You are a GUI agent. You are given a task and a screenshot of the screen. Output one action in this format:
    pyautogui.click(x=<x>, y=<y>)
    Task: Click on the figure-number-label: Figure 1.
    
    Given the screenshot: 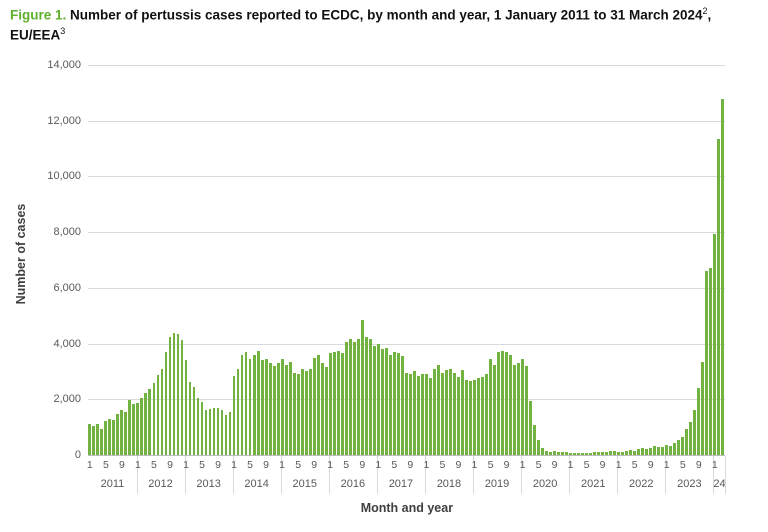 What is the action you would take?
    pyautogui.click(x=38, y=15)
    